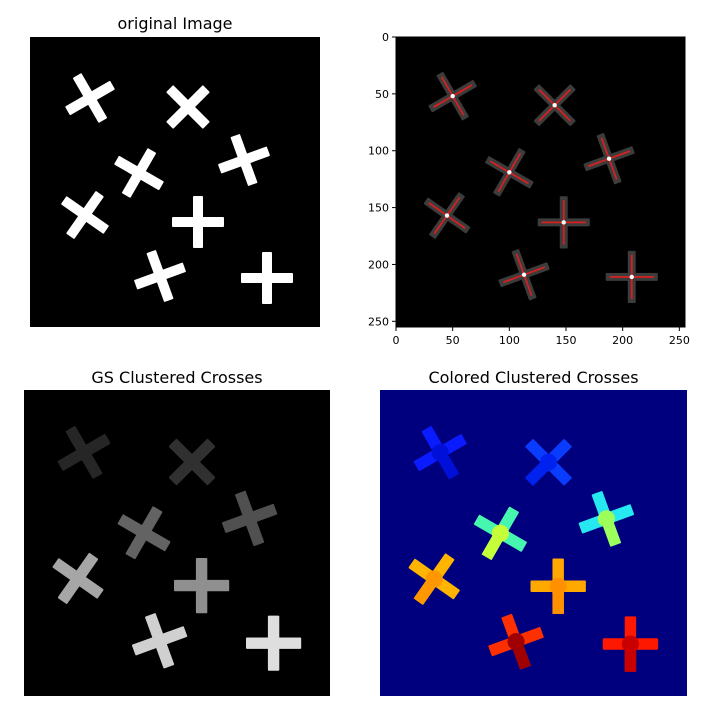 The height and width of the screenshot is (720, 712). Describe the element at coordinates (509, 340) in the screenshot. I see `x-tick-label: 100` at that location.